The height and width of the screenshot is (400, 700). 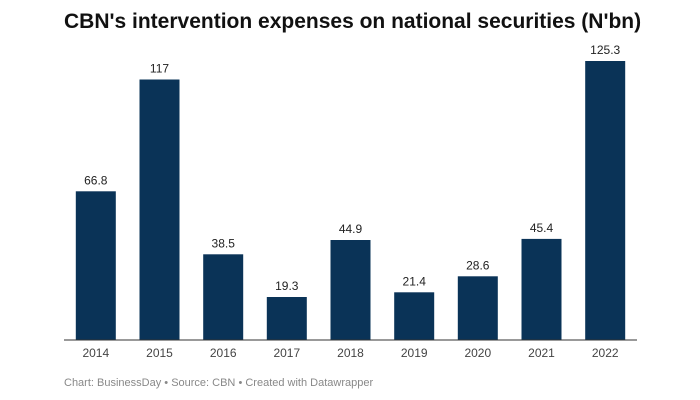 I want to click on bar-2014, so click(x=95, y=265).